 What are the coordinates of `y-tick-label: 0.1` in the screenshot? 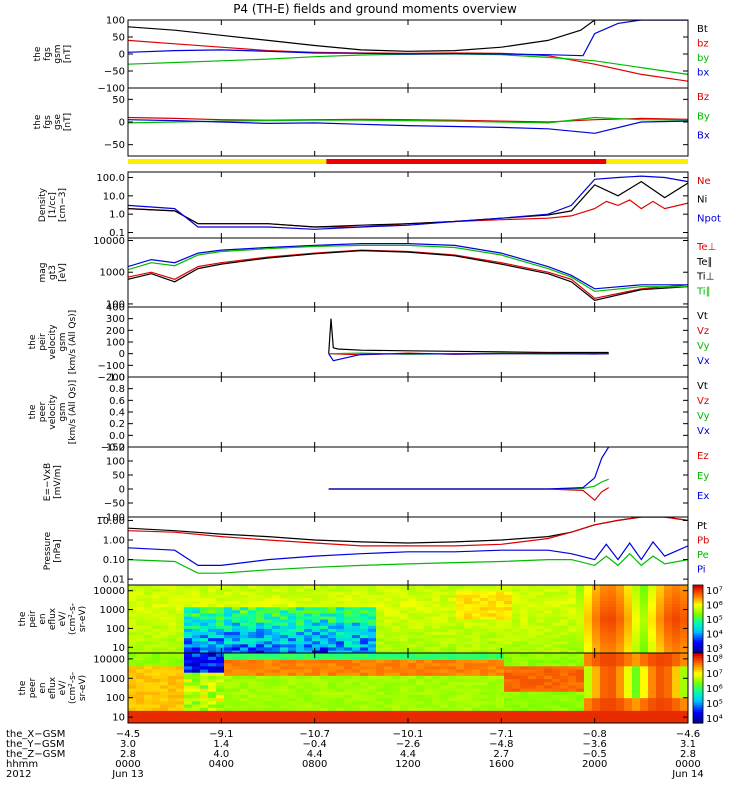 It's located at (117, 233).